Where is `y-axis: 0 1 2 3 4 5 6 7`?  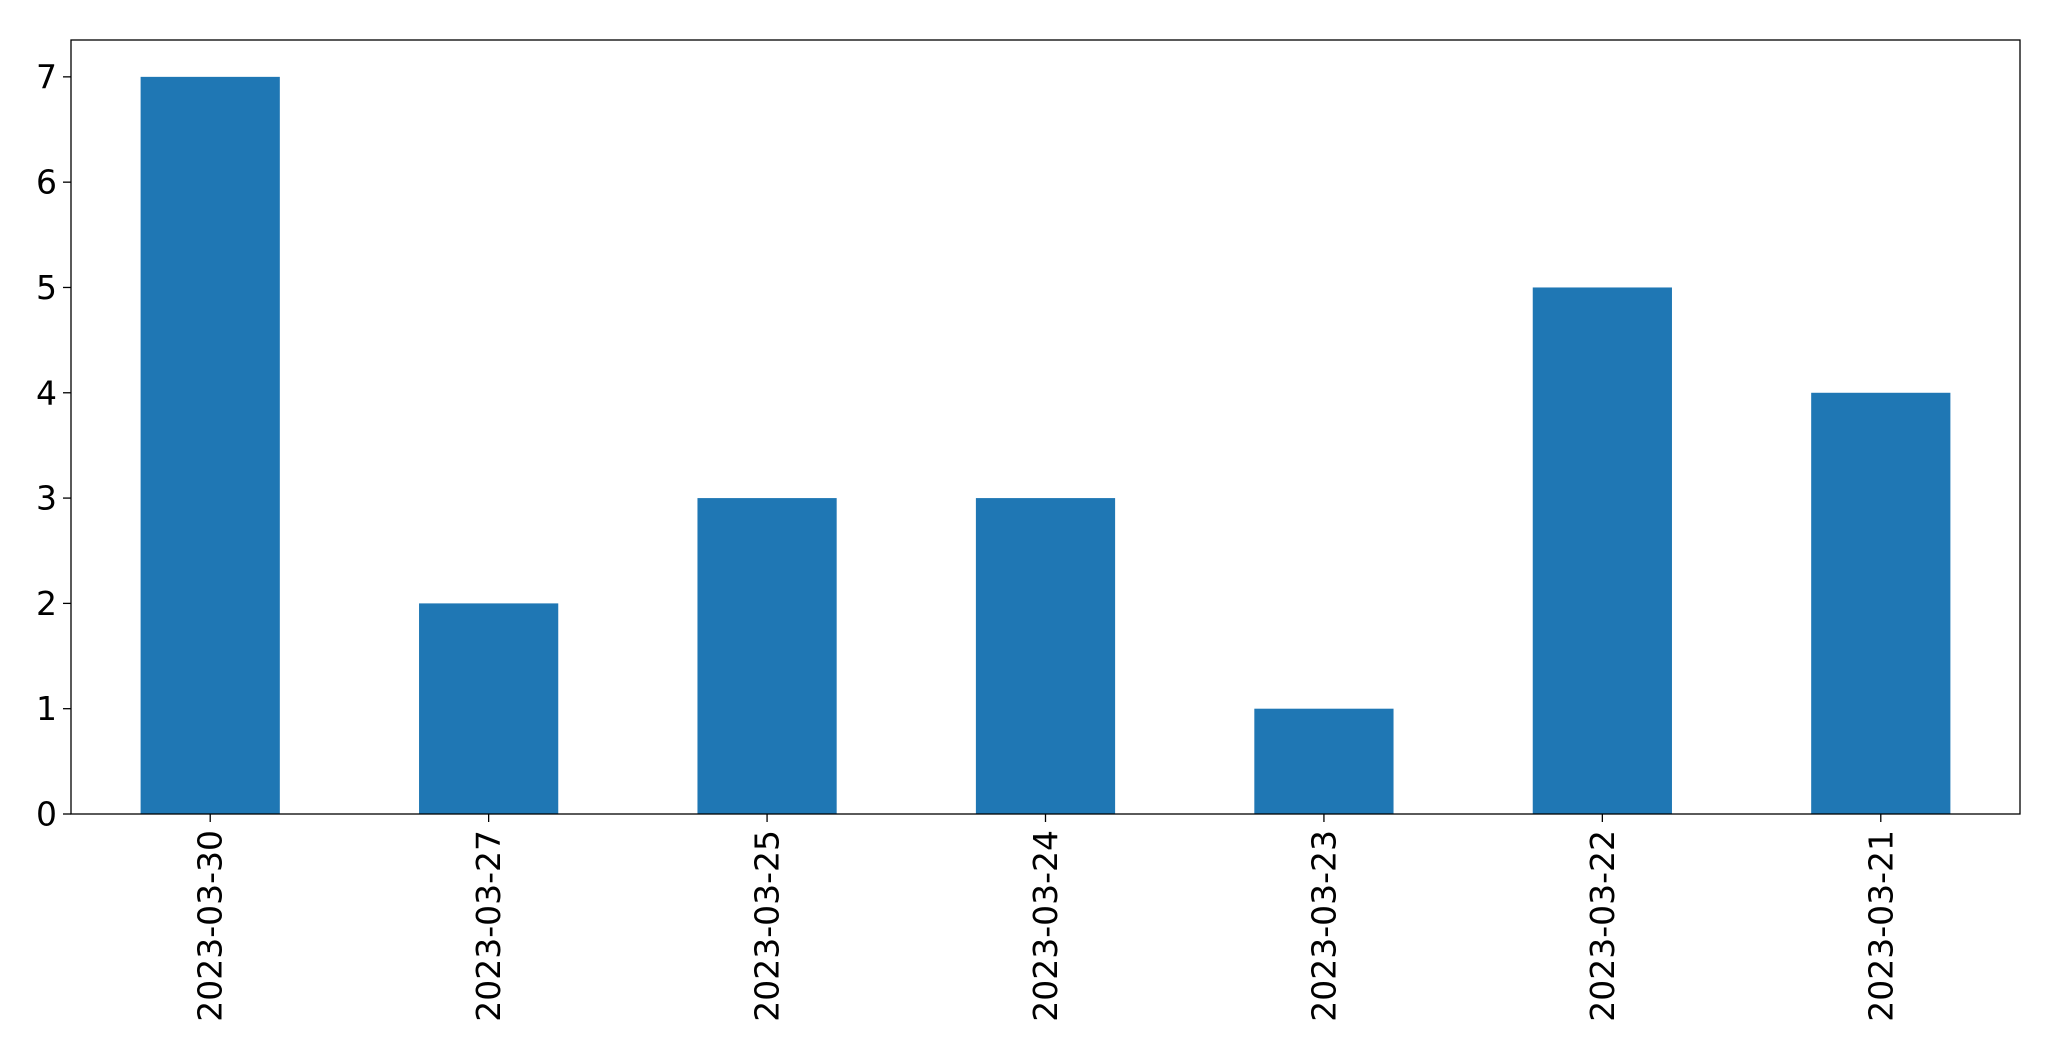
y-axis: 0 1 2 3 4 5 6 7 is located at coordinates (53, 445).